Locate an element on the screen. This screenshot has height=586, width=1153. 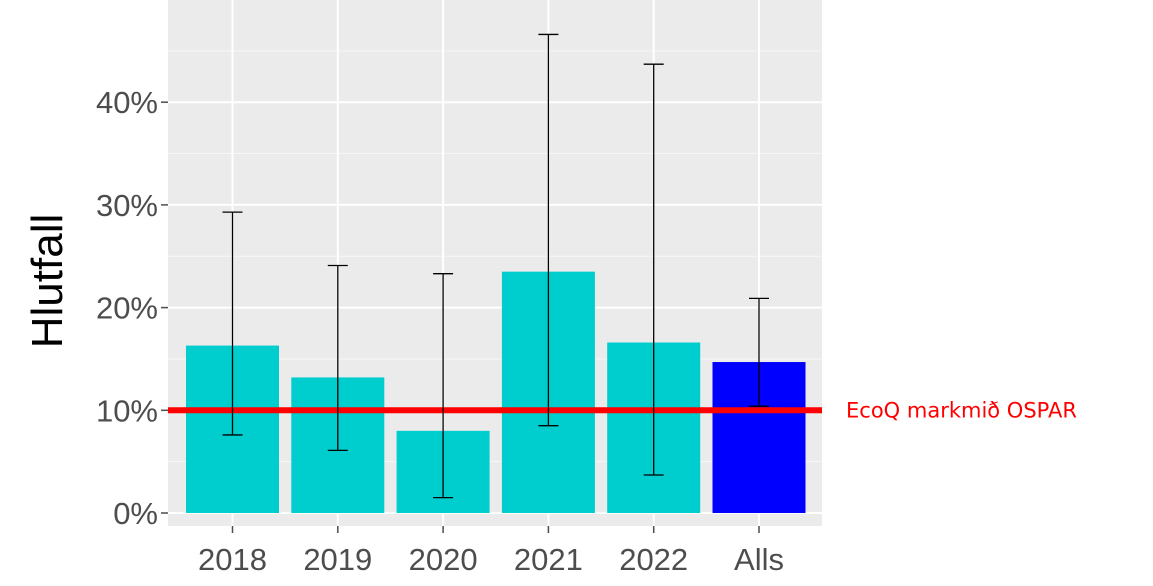
y-axis-ticks: 0% 10% 20% 30% 40% is located at coordinates (132, 308).